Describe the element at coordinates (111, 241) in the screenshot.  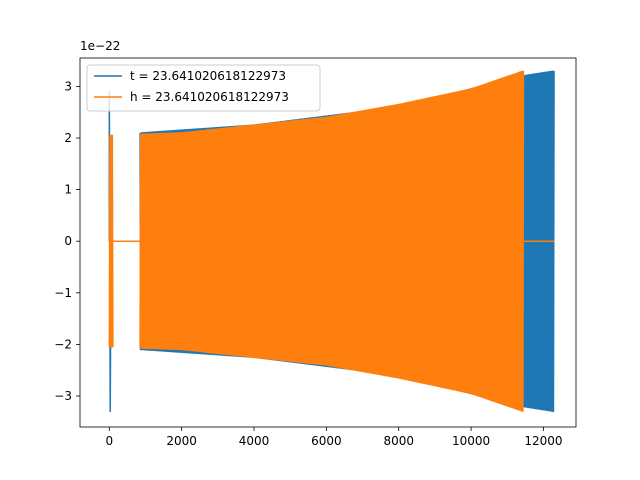
I see `series-h-line-start` at that location.